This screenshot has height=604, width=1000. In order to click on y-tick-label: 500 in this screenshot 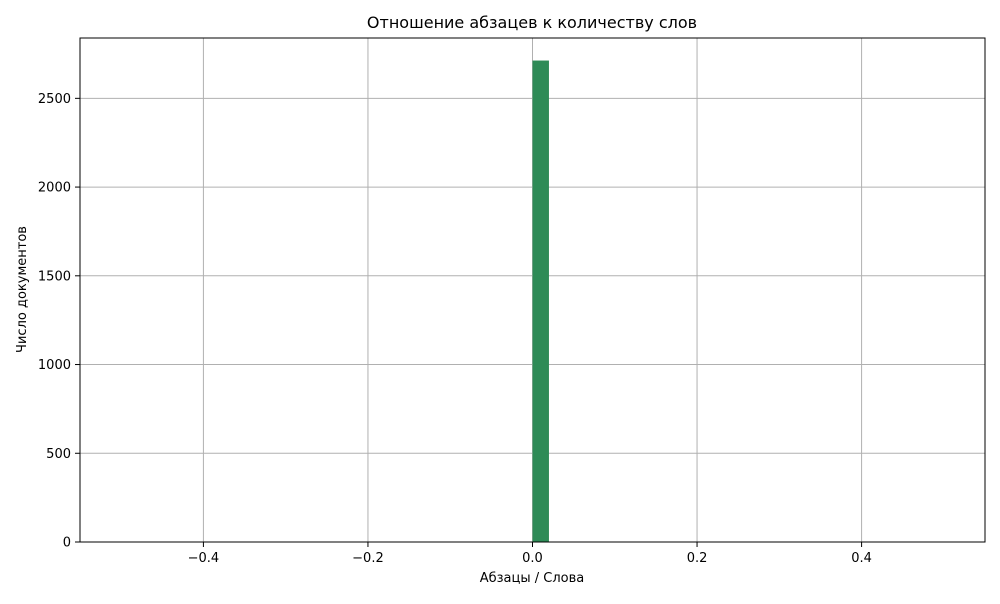, I will do `click(58, 454)`.